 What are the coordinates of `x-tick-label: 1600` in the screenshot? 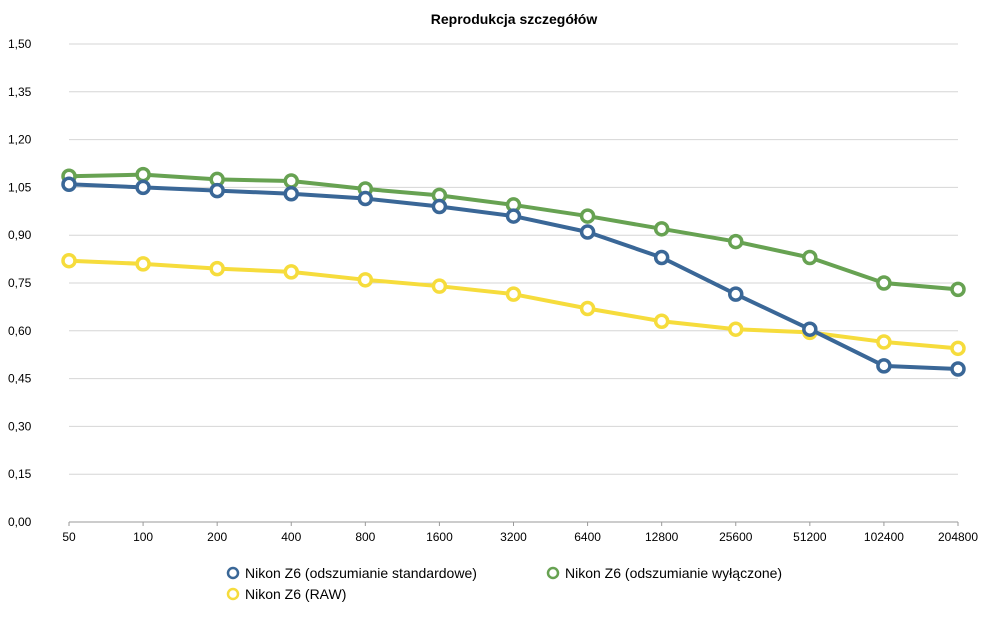 It's located at (439, 537).